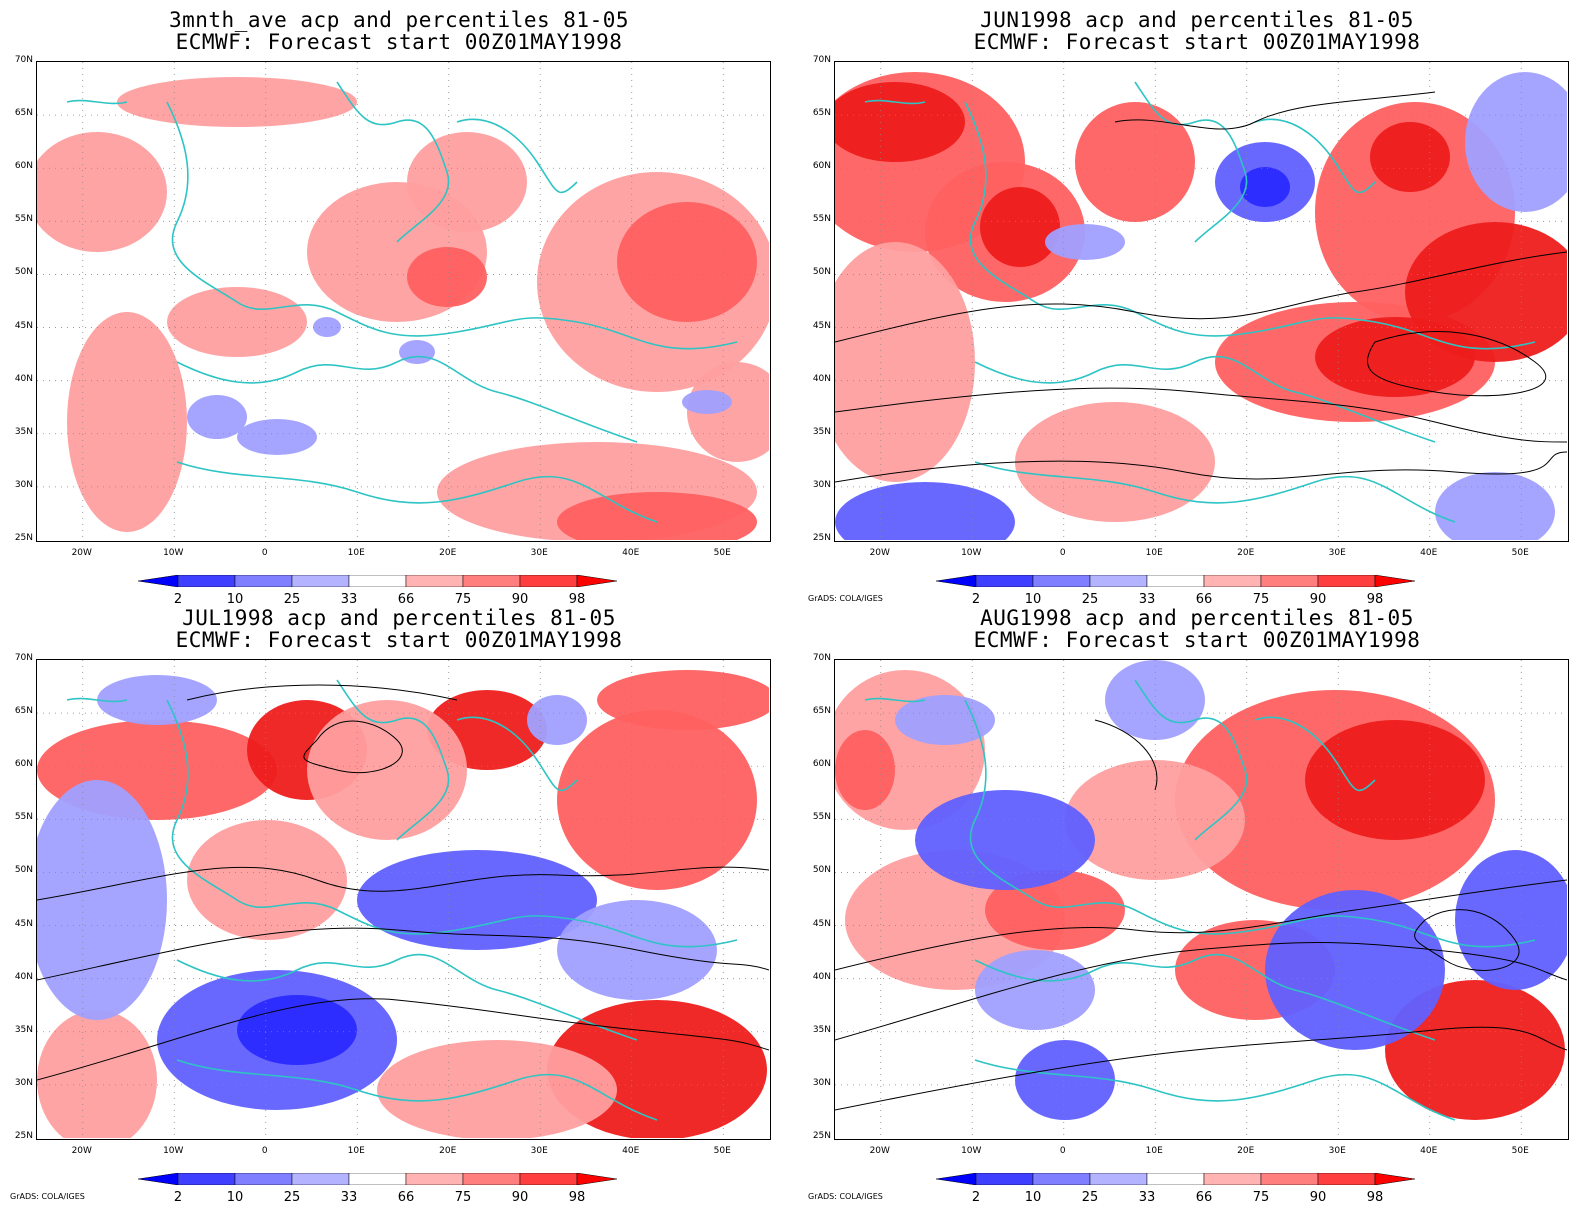  Describe the element at coordinates (23, 976) in the screenshot. I see `latitude-label: 40N` at that location.